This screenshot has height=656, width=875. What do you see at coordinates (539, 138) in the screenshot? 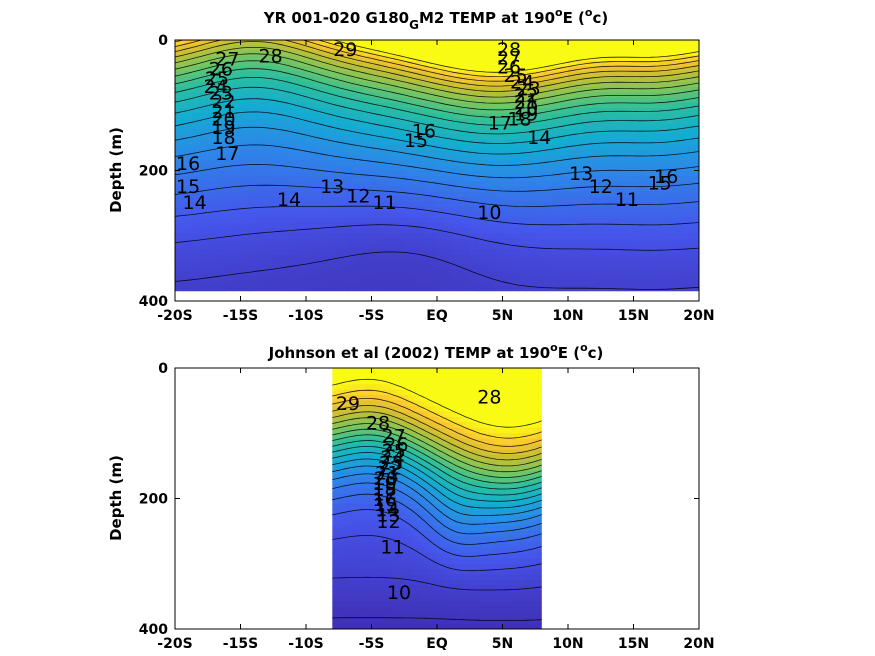
I see `contour-label: 14` at bounding box center [539, 138].